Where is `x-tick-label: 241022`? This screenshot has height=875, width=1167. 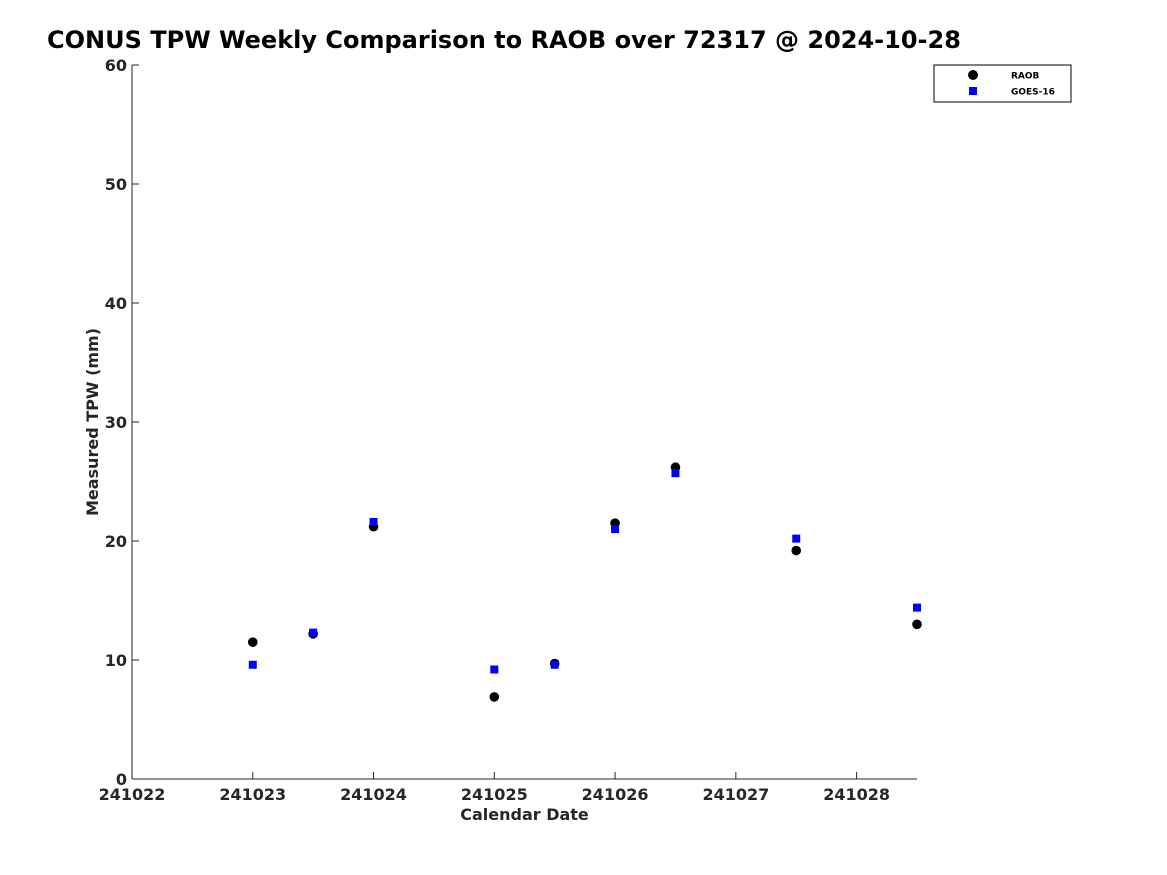
x-tick-label: 241022 is located at coordinates (132, 794).